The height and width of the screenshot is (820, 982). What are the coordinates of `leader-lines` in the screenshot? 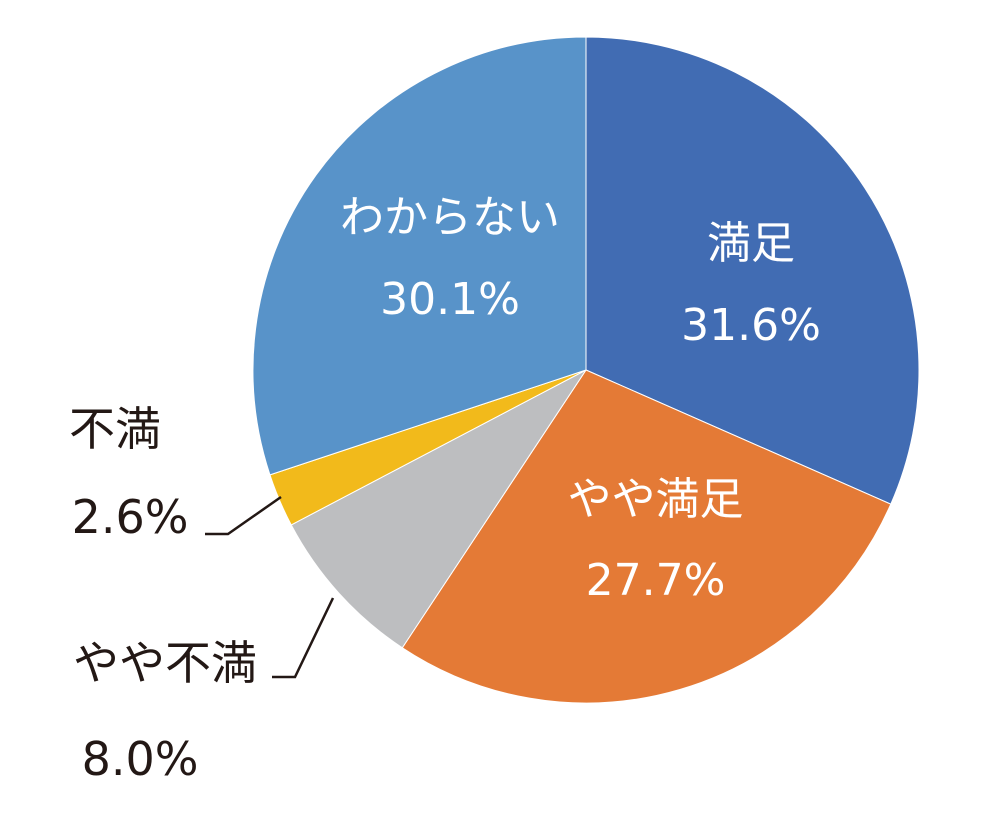 It's located at (270, 587).